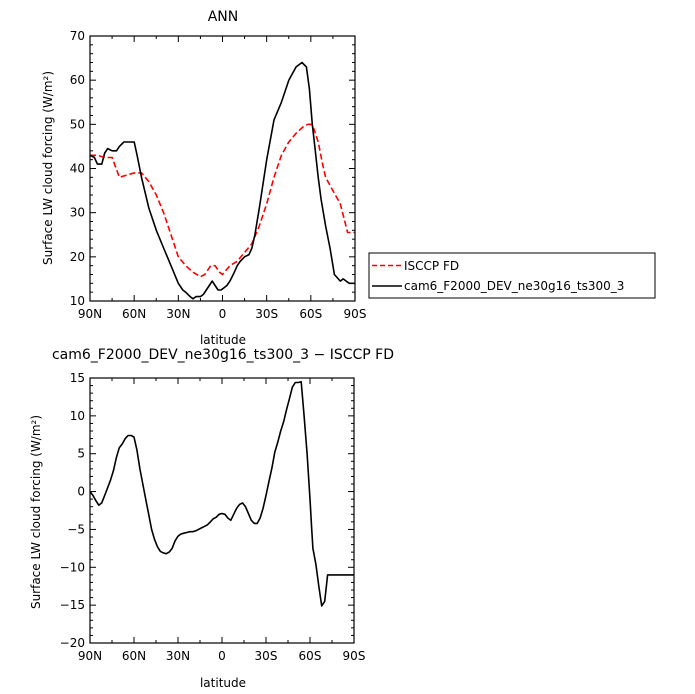 The height and width of the screenshot is (694, 695). Describe the element at coordinates (431, 266) in the screenshot. I see `legend-label-isccp: ISCCP FD` at that location.